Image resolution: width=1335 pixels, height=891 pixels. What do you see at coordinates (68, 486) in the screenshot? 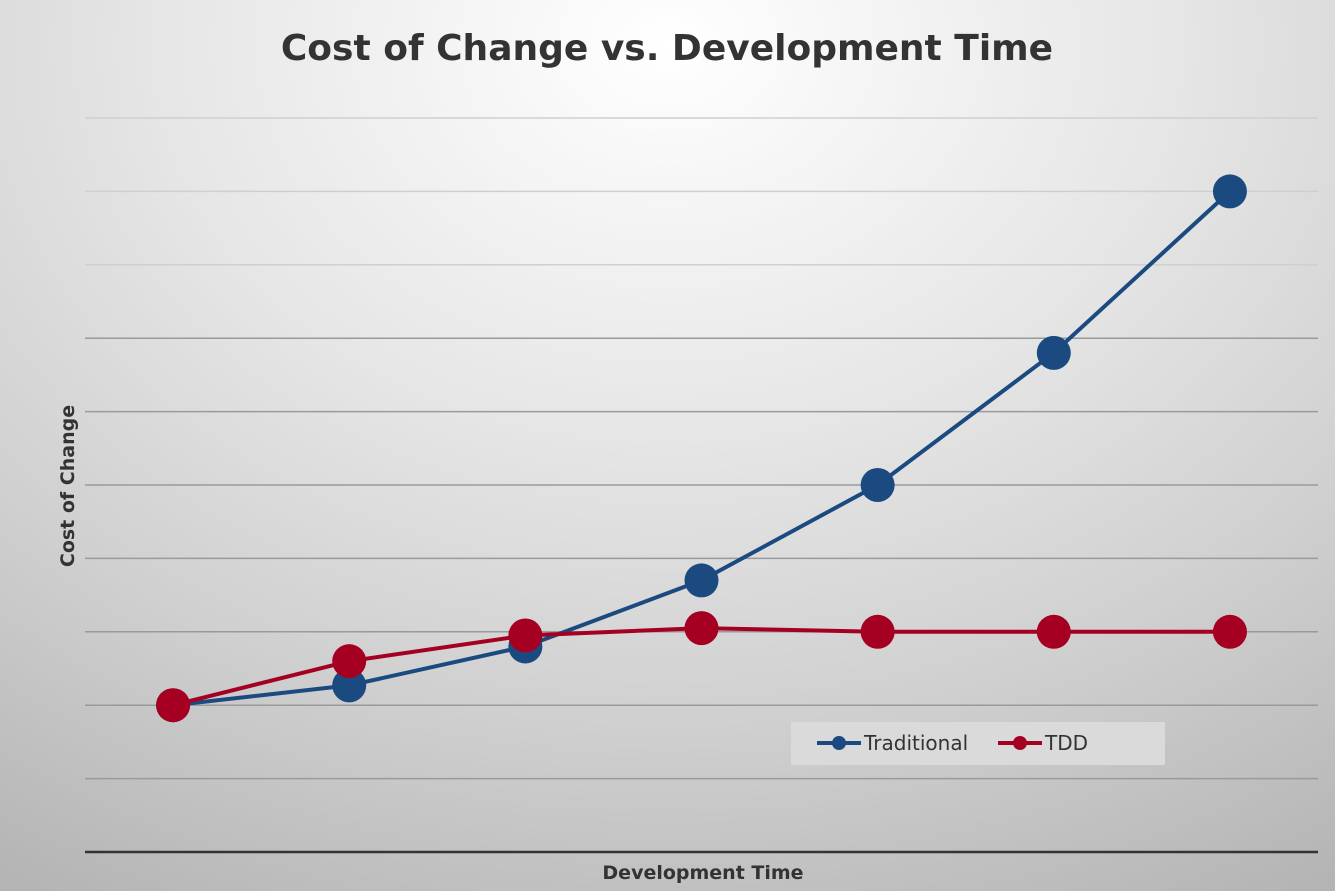
I see `y-axis-label: Cost of Change` at bounding box center [68, 486].